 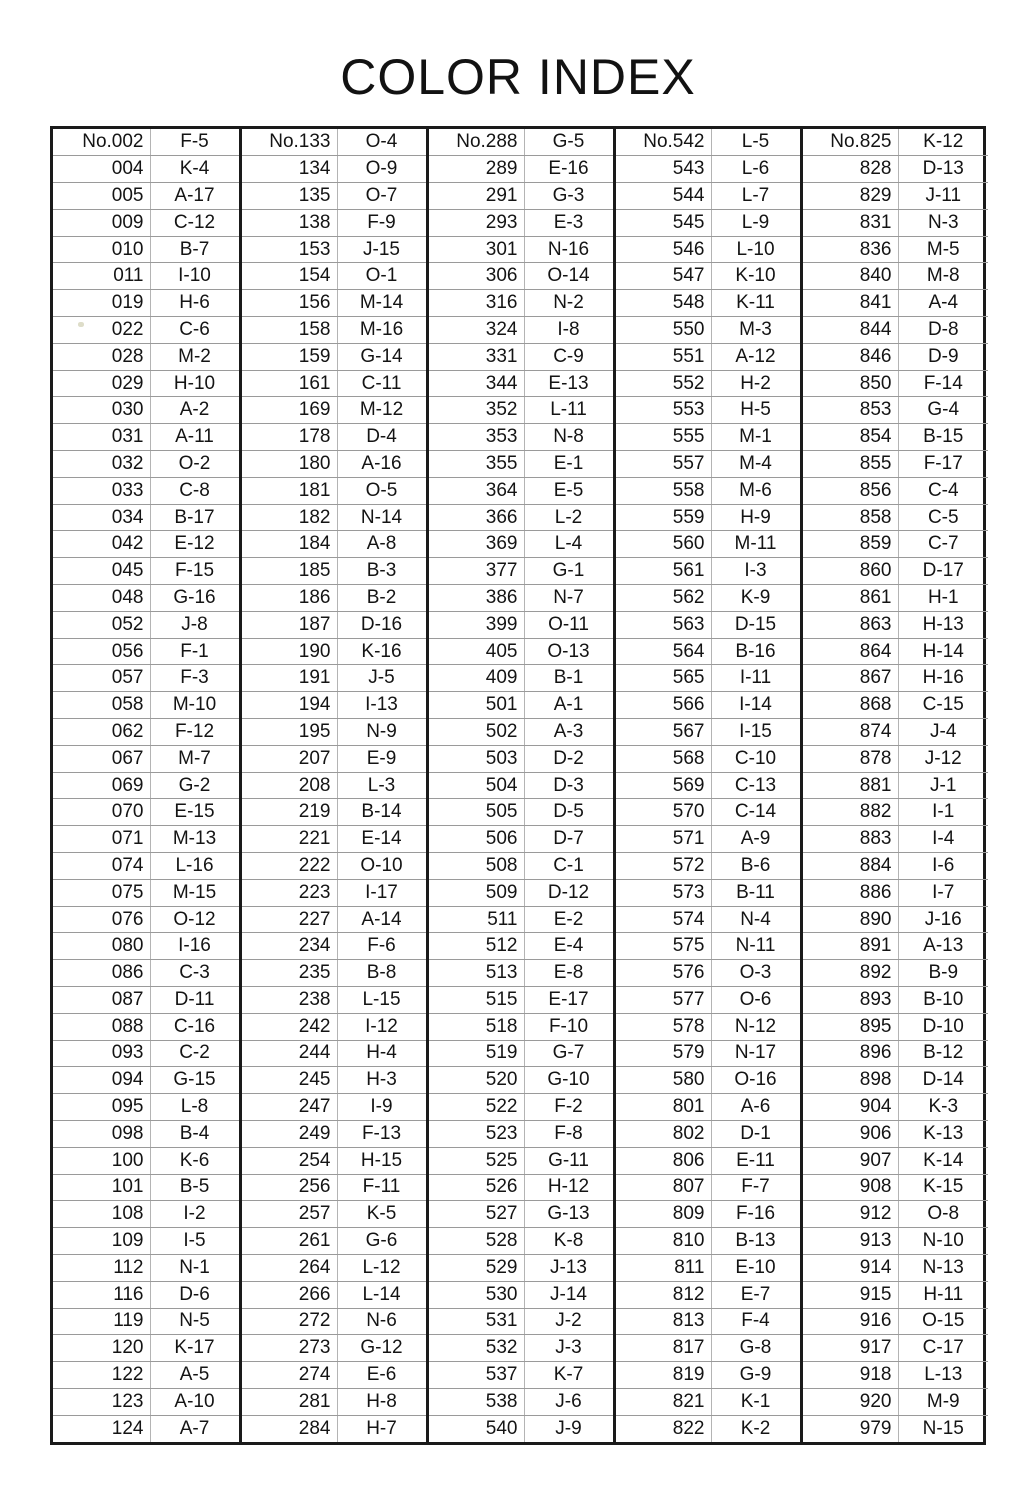 What do you see at coordinates (943, 732) in the screenshot?
I see `cell-code: J-4` at bounding box center [943, 732].